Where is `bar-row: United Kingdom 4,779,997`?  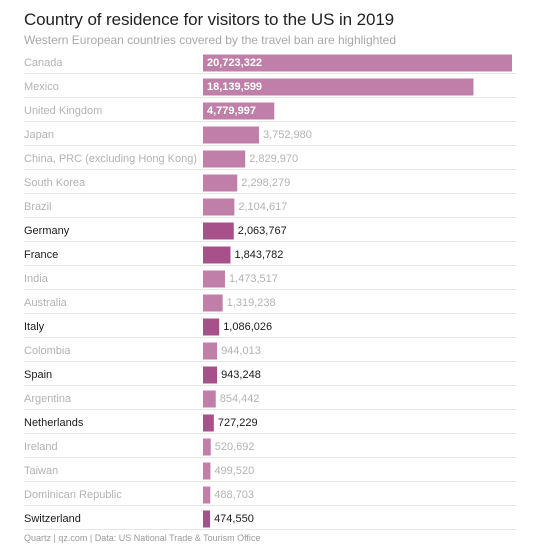
bar-row: United Kingdom 4,779,997 is located at coordinates (270, 112).